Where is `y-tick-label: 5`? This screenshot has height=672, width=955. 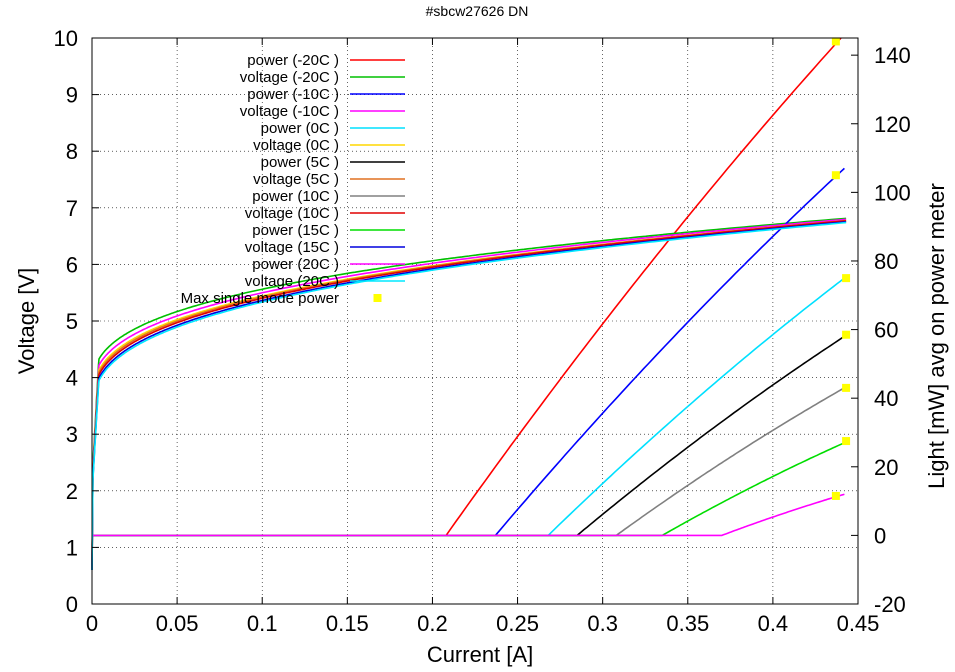 y-tick-label: 5 is located at coordinates (72, 321).